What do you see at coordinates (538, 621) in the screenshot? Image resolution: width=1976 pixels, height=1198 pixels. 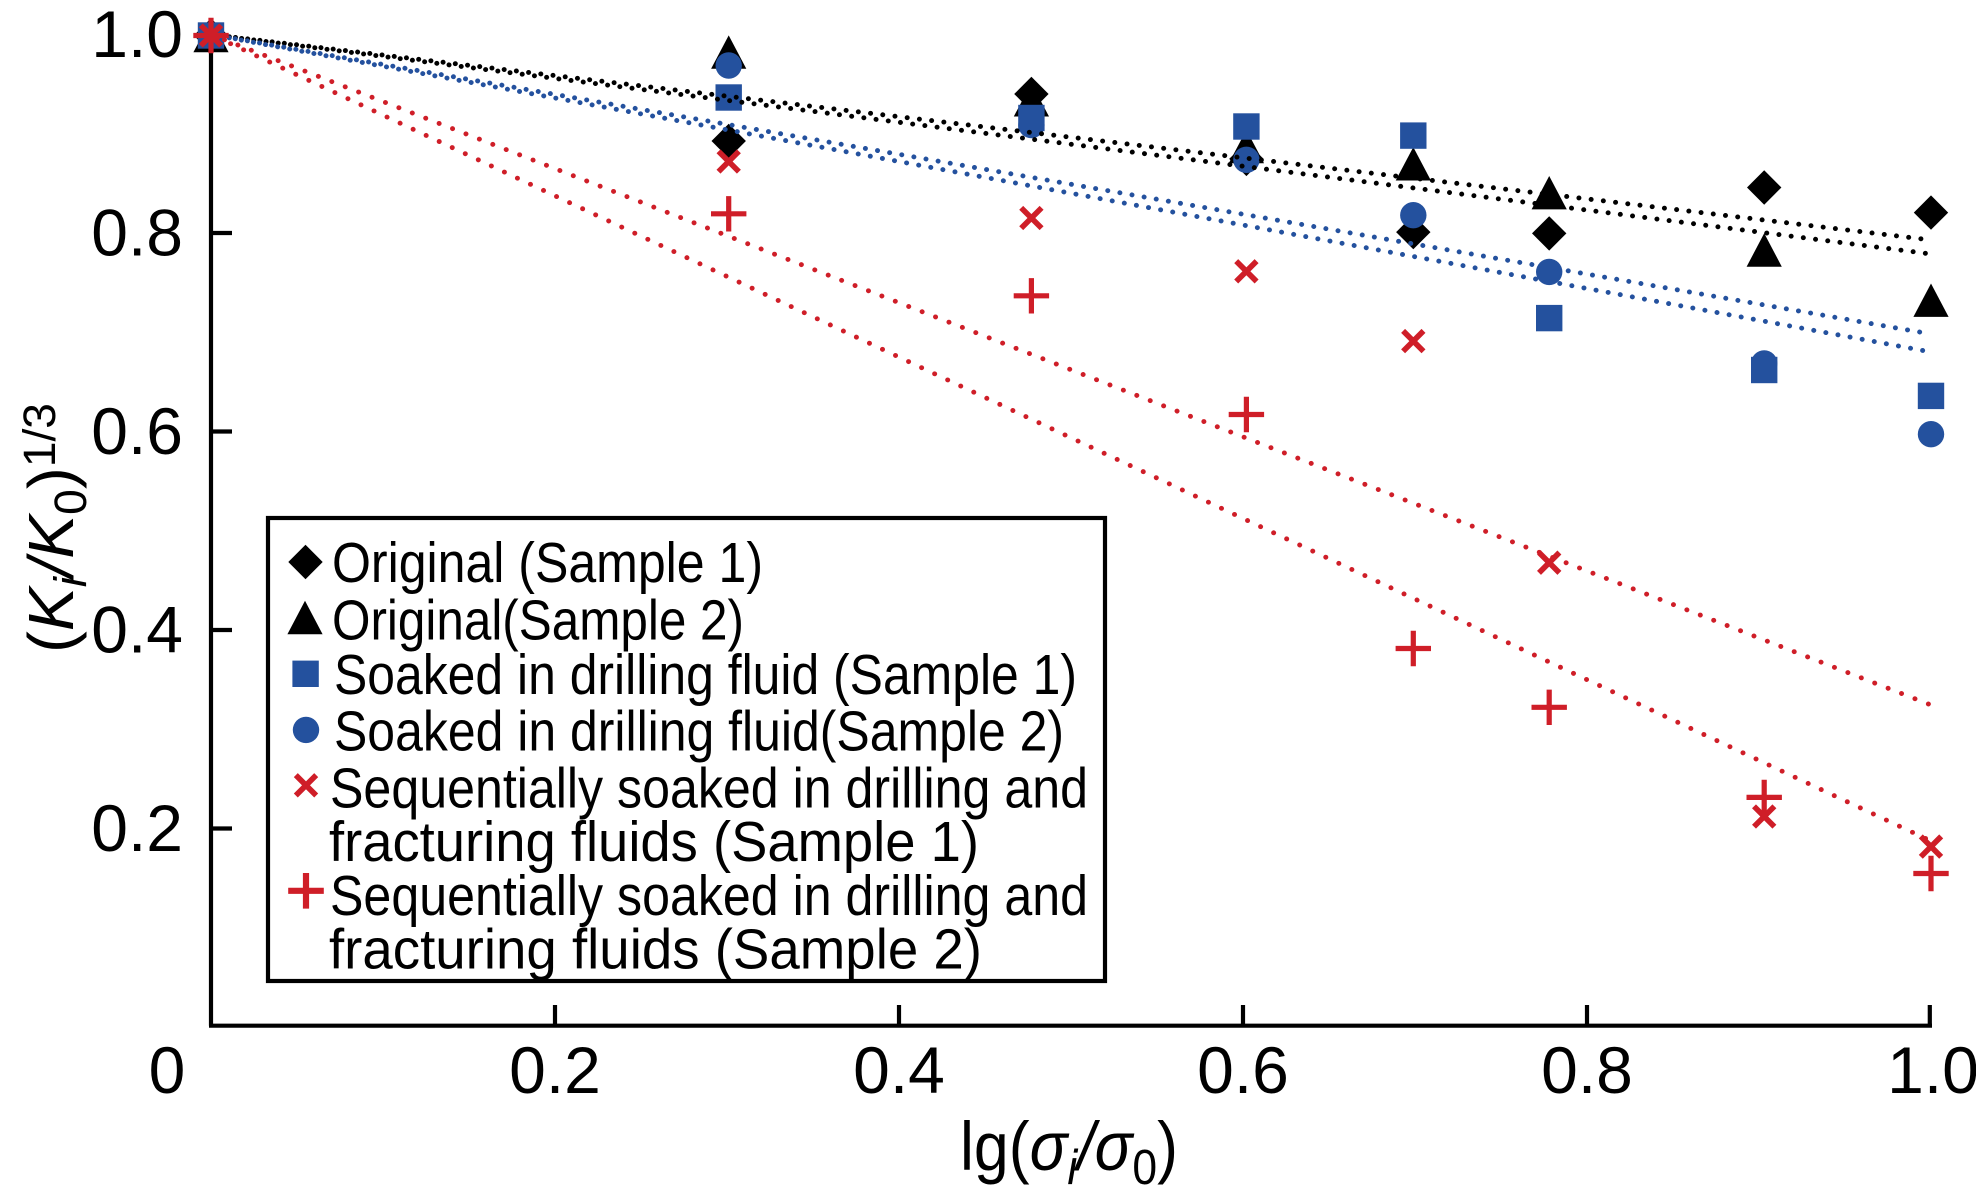 I see `svg-text: Original(Sample 2)` at bounding box center [538, 621].